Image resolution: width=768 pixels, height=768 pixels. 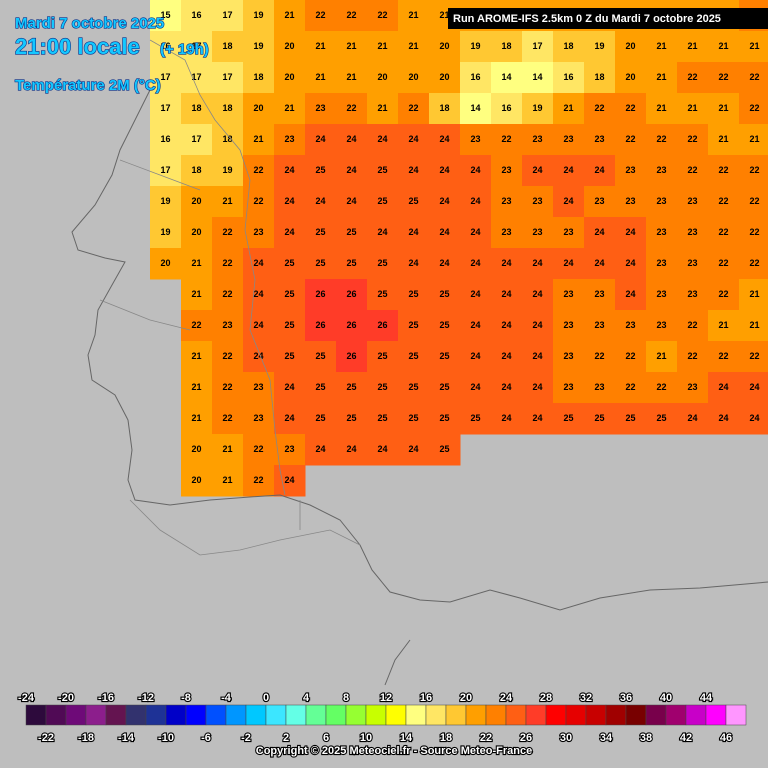 What do you see at coordinates (196, 108) in the screenshot?
I see `grid-value: 18` at bounding box center [196, 108].